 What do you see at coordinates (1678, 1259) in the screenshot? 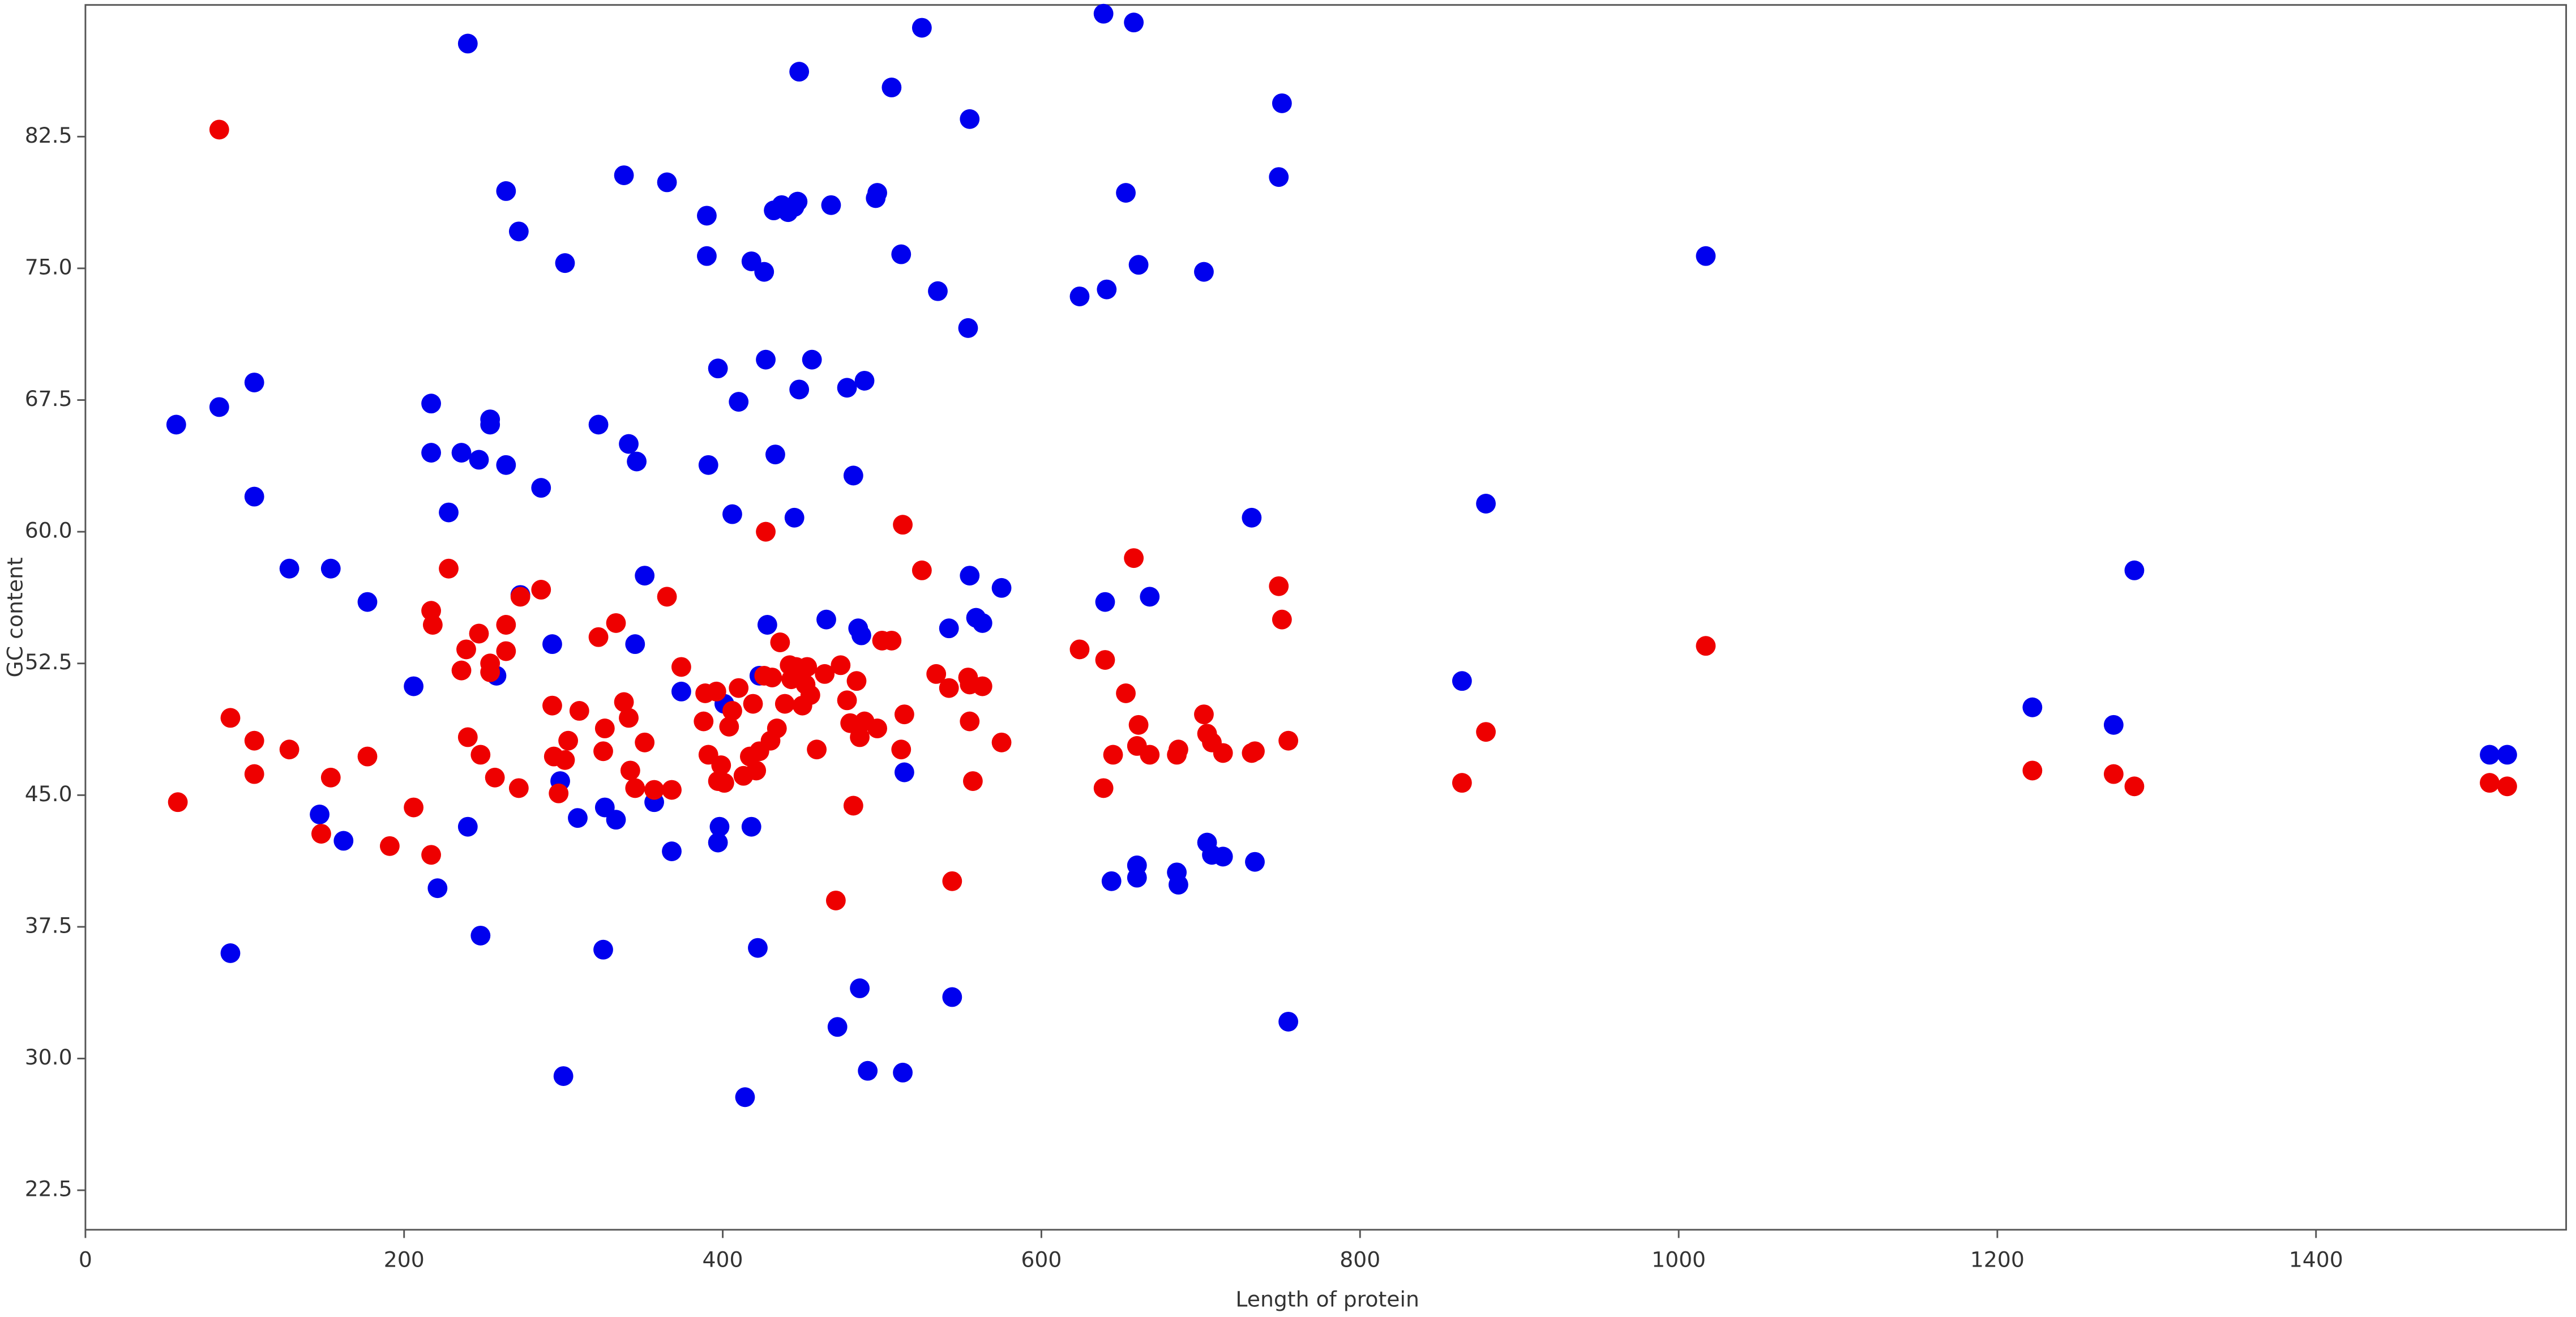
I see `x-tick-label: 1000` at bounding box center [1678, 1259].